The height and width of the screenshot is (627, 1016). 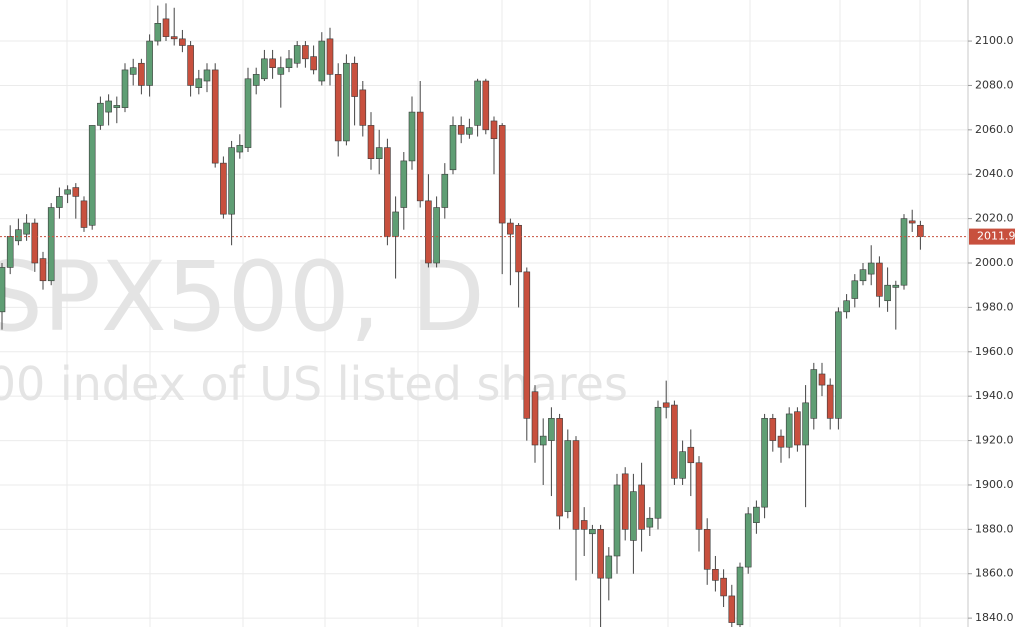 What do you see at coordinates (994, 395) in the screenshot?
I see `y-tick-label: 1940.0` at bounding box center [994, 395].